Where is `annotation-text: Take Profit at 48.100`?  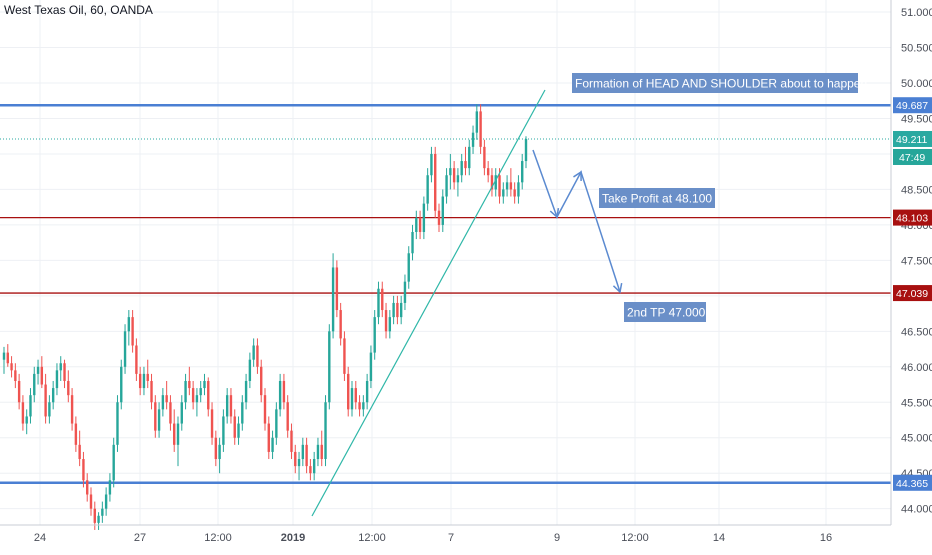
annotation-text: Take Profit at 48.100 is located at coordinates (657, 199).